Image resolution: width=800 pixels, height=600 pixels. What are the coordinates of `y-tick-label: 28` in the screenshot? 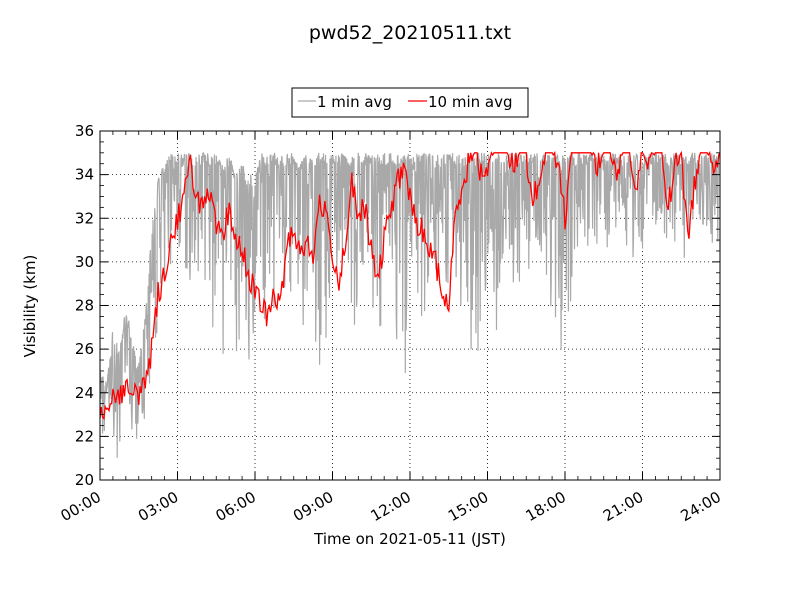 It's located at (84, 306).